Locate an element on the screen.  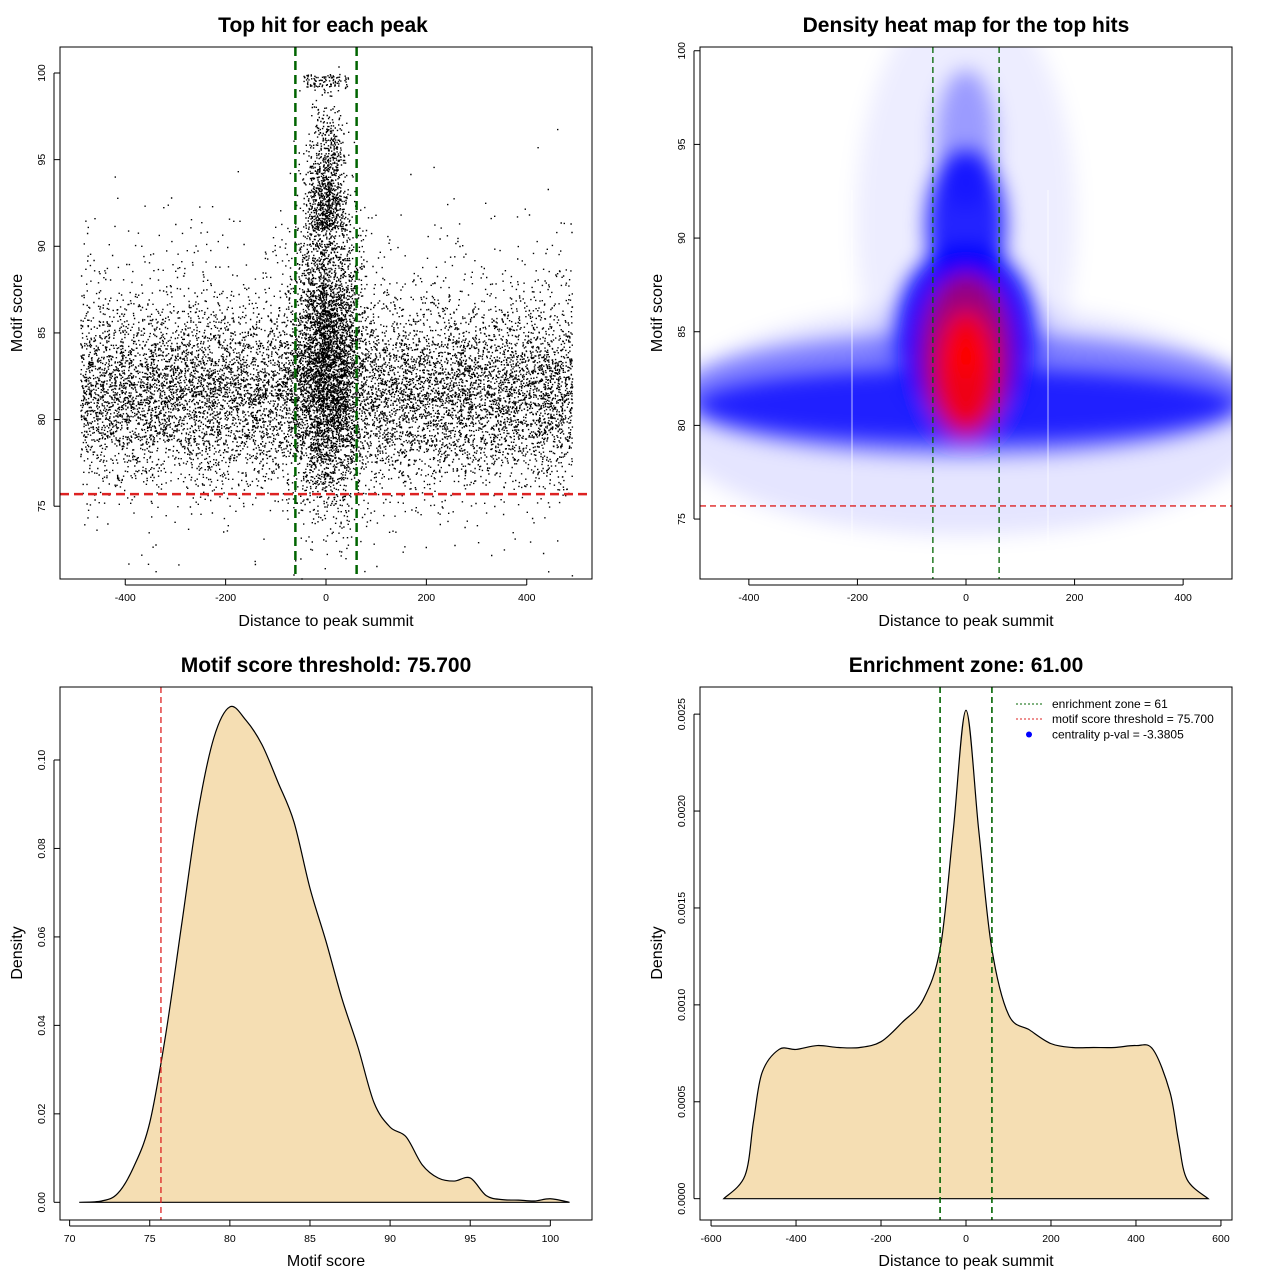
x-tick-label: 85 is located at coordinates (310, 1239).